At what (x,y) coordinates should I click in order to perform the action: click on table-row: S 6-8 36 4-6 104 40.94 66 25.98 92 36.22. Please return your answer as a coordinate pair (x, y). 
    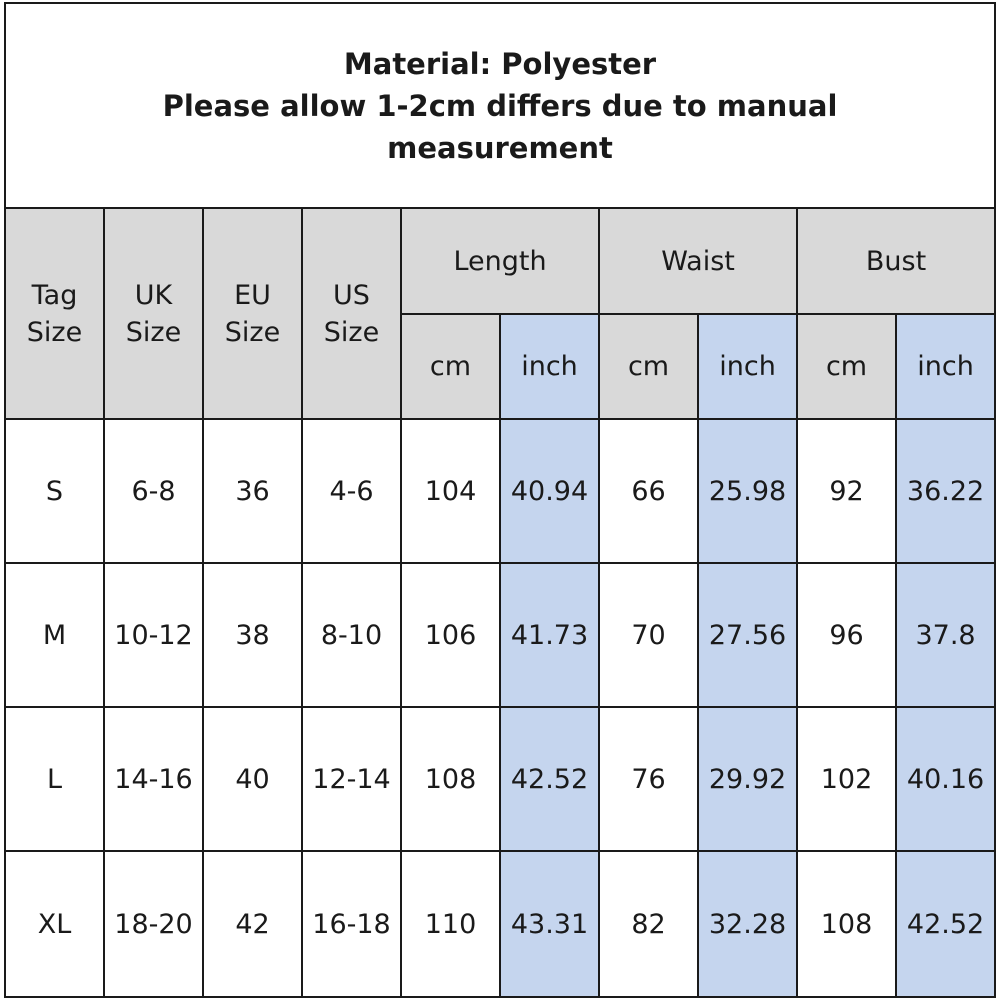
    Looking at the image, I should click on (500, 491).